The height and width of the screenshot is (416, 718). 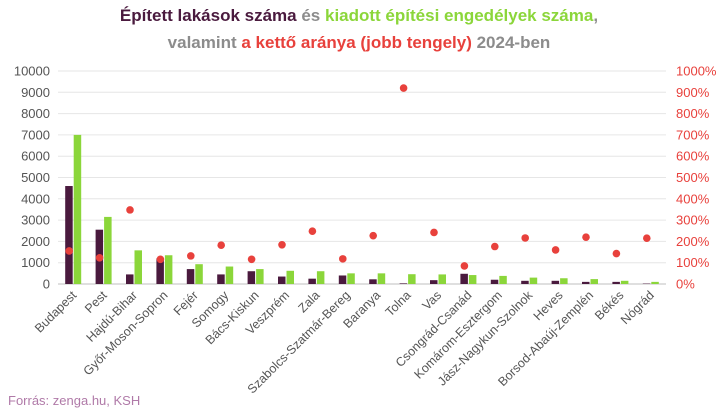 I want to click on x-category-label: Vas, so click(x=432, y=300).